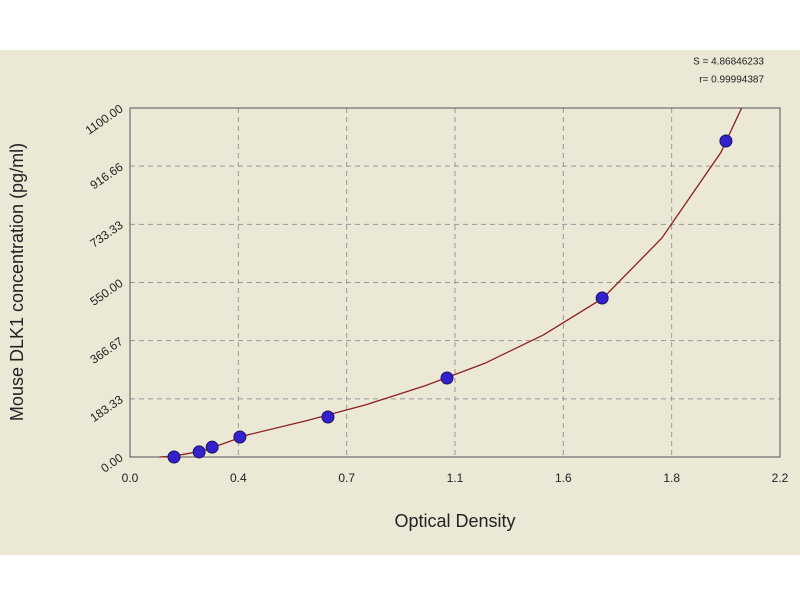 The image size is (800, 600). I want to click on x-axis-label: Optical Density, so click(454, 521).